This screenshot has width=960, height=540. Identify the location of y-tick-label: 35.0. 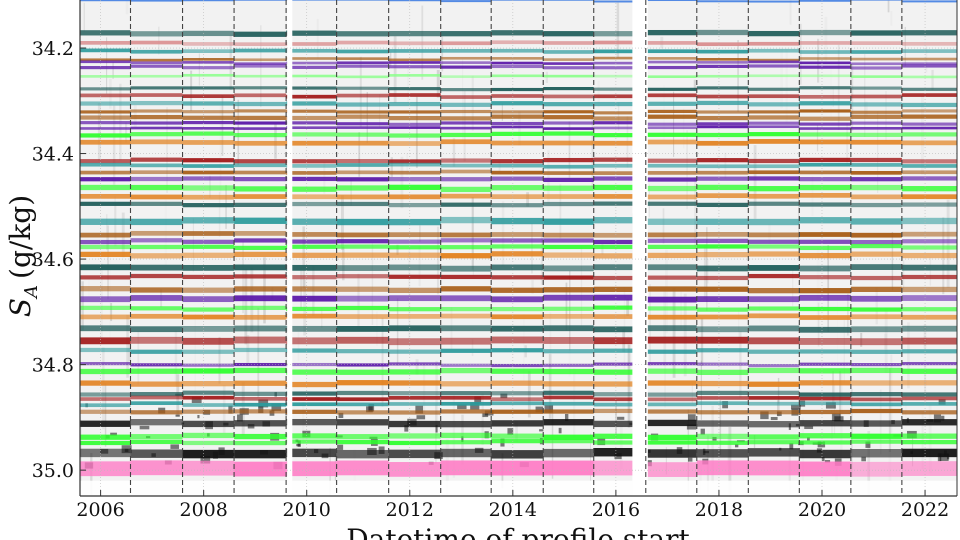
(53, 471).